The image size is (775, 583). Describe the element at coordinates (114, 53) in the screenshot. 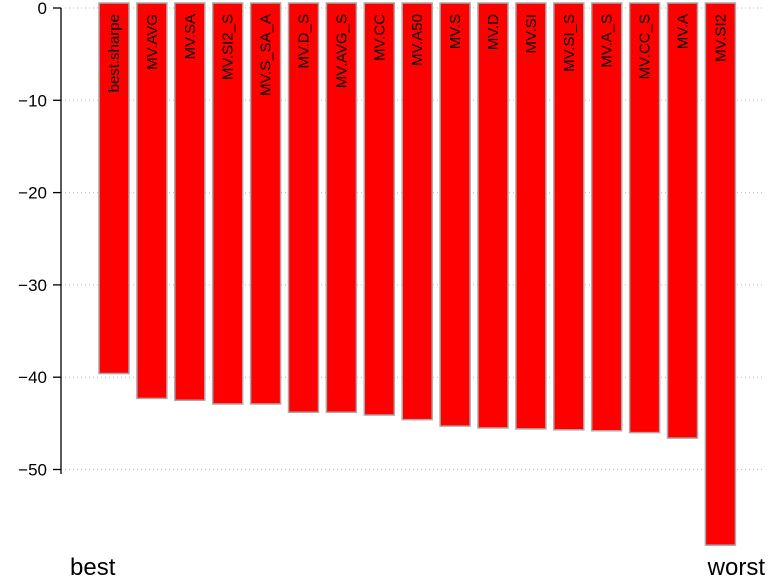

I see `bar-label: best.sharpe` at that location.